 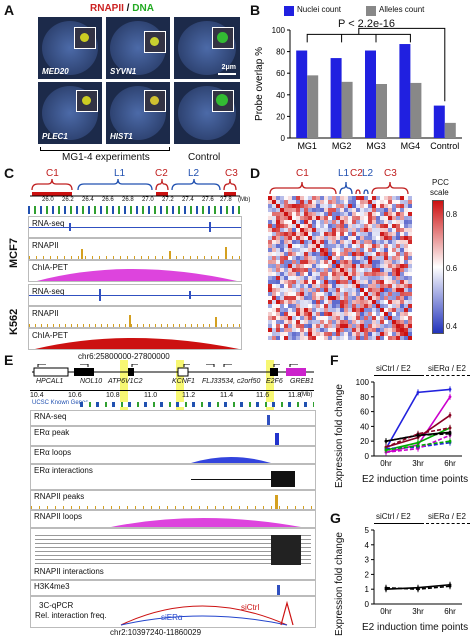 What do you see at coordinates (405, 91) in the screenshot?
I see `bar-nuclei` at bounding box center [405, 91].